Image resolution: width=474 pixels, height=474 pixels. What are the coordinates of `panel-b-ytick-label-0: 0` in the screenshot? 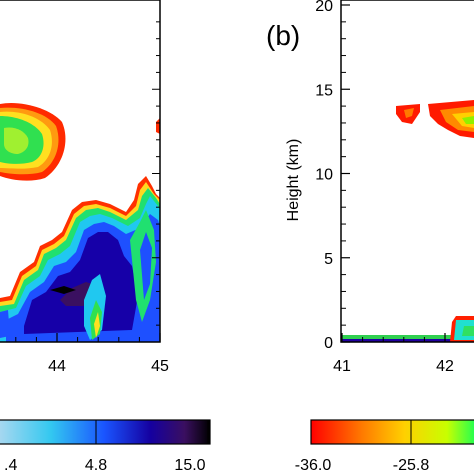 It's located at (328, 343).